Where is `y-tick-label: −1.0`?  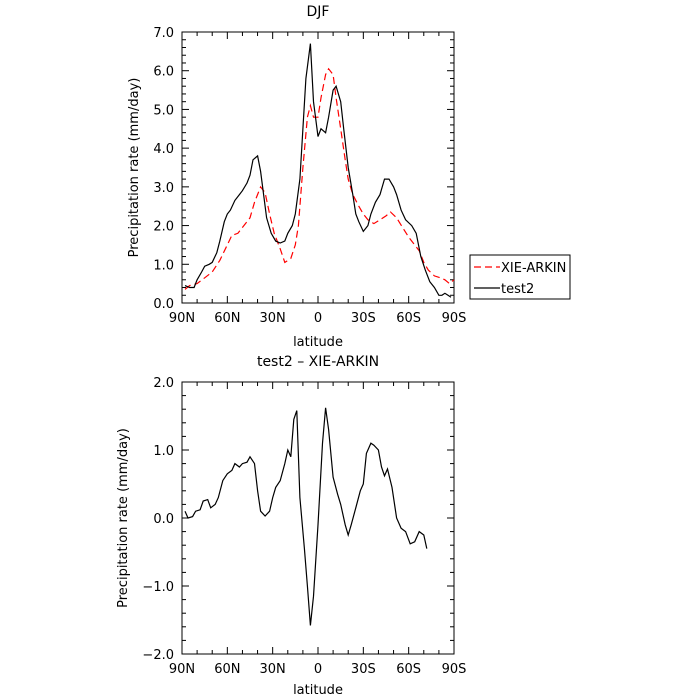
y-tick-label: −1.0 is located at coordinates (158, 587).